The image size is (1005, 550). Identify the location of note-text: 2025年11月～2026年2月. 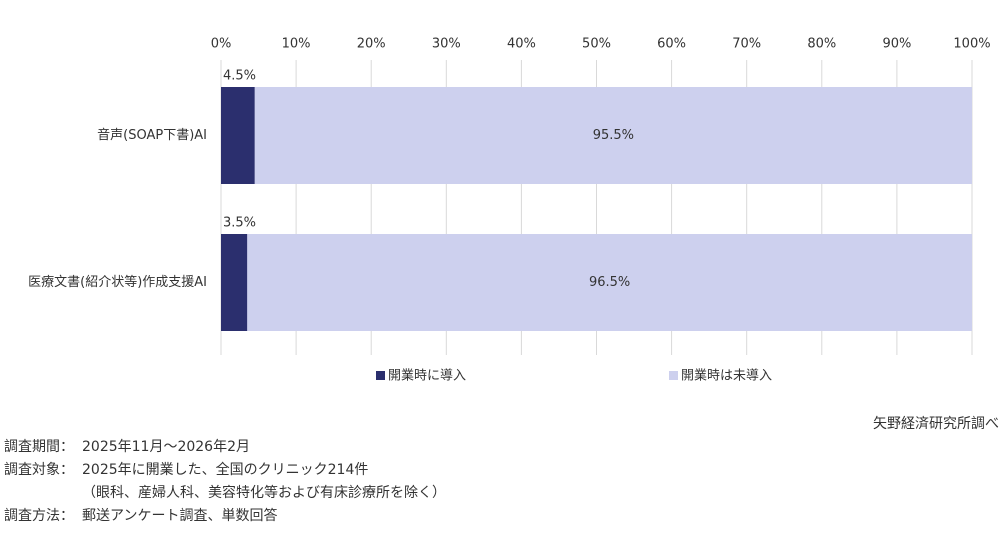
(166, 447).